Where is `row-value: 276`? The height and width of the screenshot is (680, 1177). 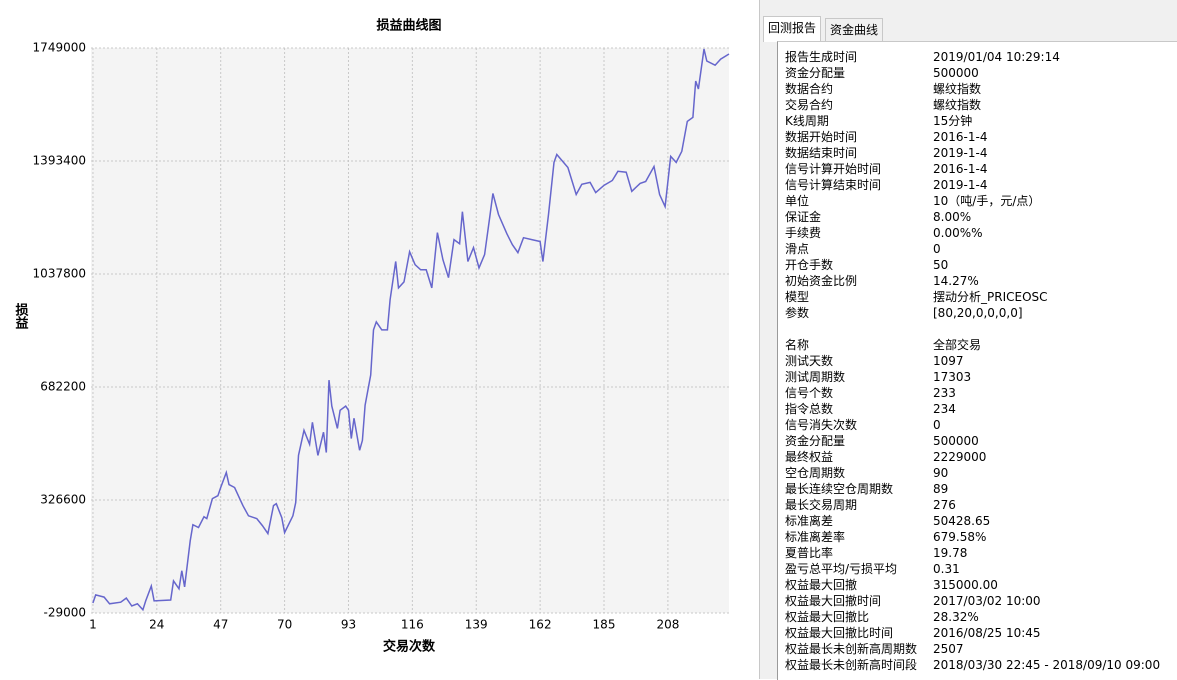
row-value: 276 is located at coordinates (944, 505).